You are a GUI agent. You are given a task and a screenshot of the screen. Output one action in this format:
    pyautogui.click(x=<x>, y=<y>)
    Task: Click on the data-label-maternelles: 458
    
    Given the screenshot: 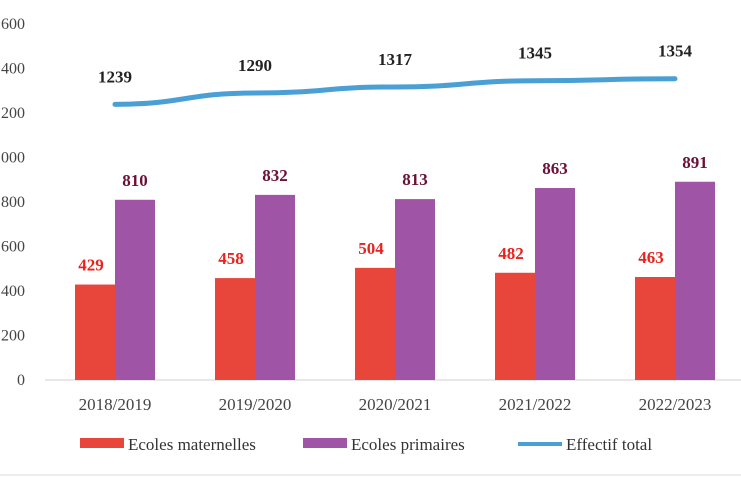 What is the action you would take?
    pyautogui.click(x=231, y=258)
    